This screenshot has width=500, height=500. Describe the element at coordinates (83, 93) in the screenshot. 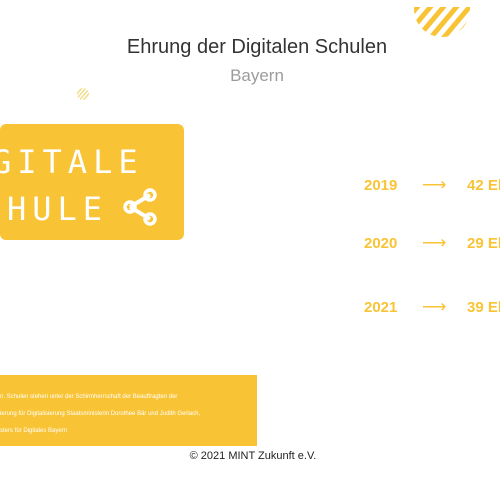

I see `decorative-dot` at that location.